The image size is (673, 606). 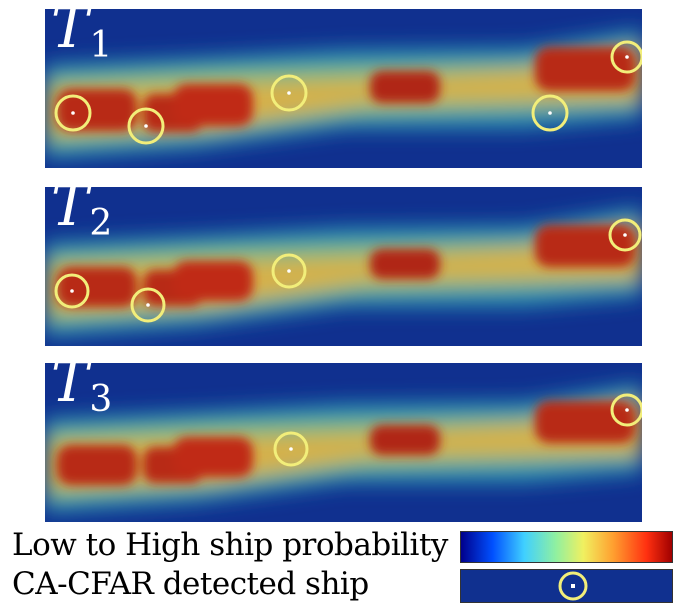 I want to click on panel-label-t3: T3, so click(x=81, y=391).